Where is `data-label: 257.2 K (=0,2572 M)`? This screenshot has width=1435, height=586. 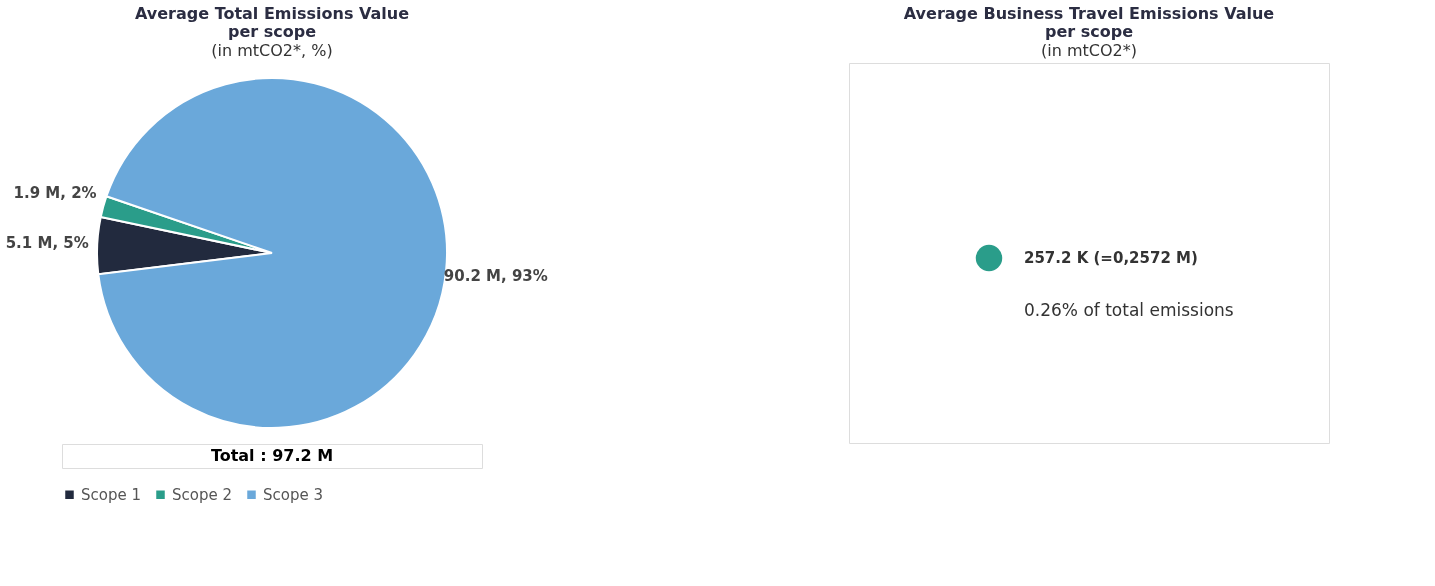 data-label: 257.2 K (=0,2572 M) is located at coordinates (1111, 258).